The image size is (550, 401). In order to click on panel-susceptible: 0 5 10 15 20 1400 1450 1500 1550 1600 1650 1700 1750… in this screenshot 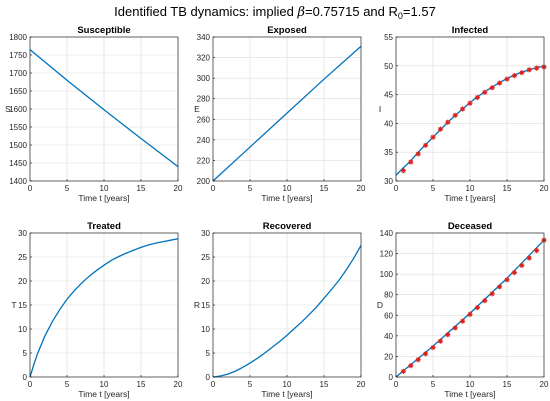, I will do `click(94, 114)`.